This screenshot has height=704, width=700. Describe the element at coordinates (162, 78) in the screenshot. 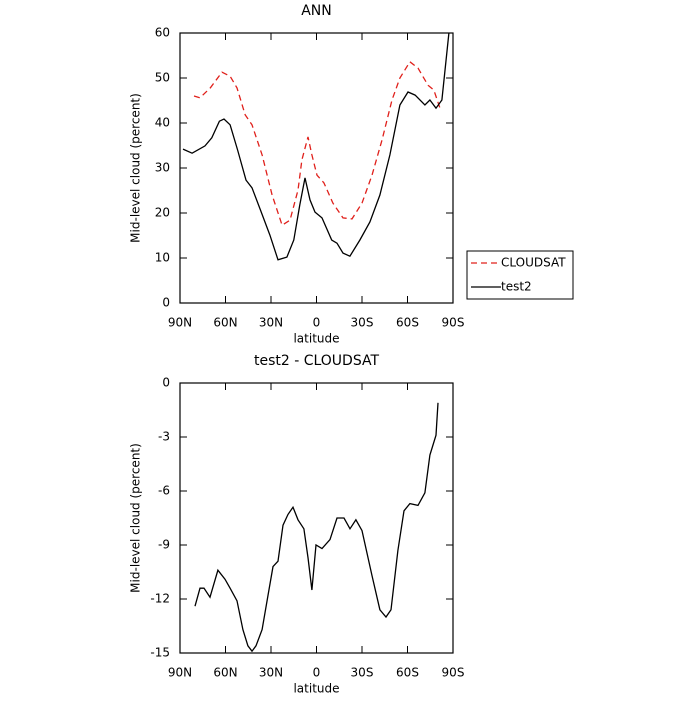

I see `y-tick-label: 50` at that location.